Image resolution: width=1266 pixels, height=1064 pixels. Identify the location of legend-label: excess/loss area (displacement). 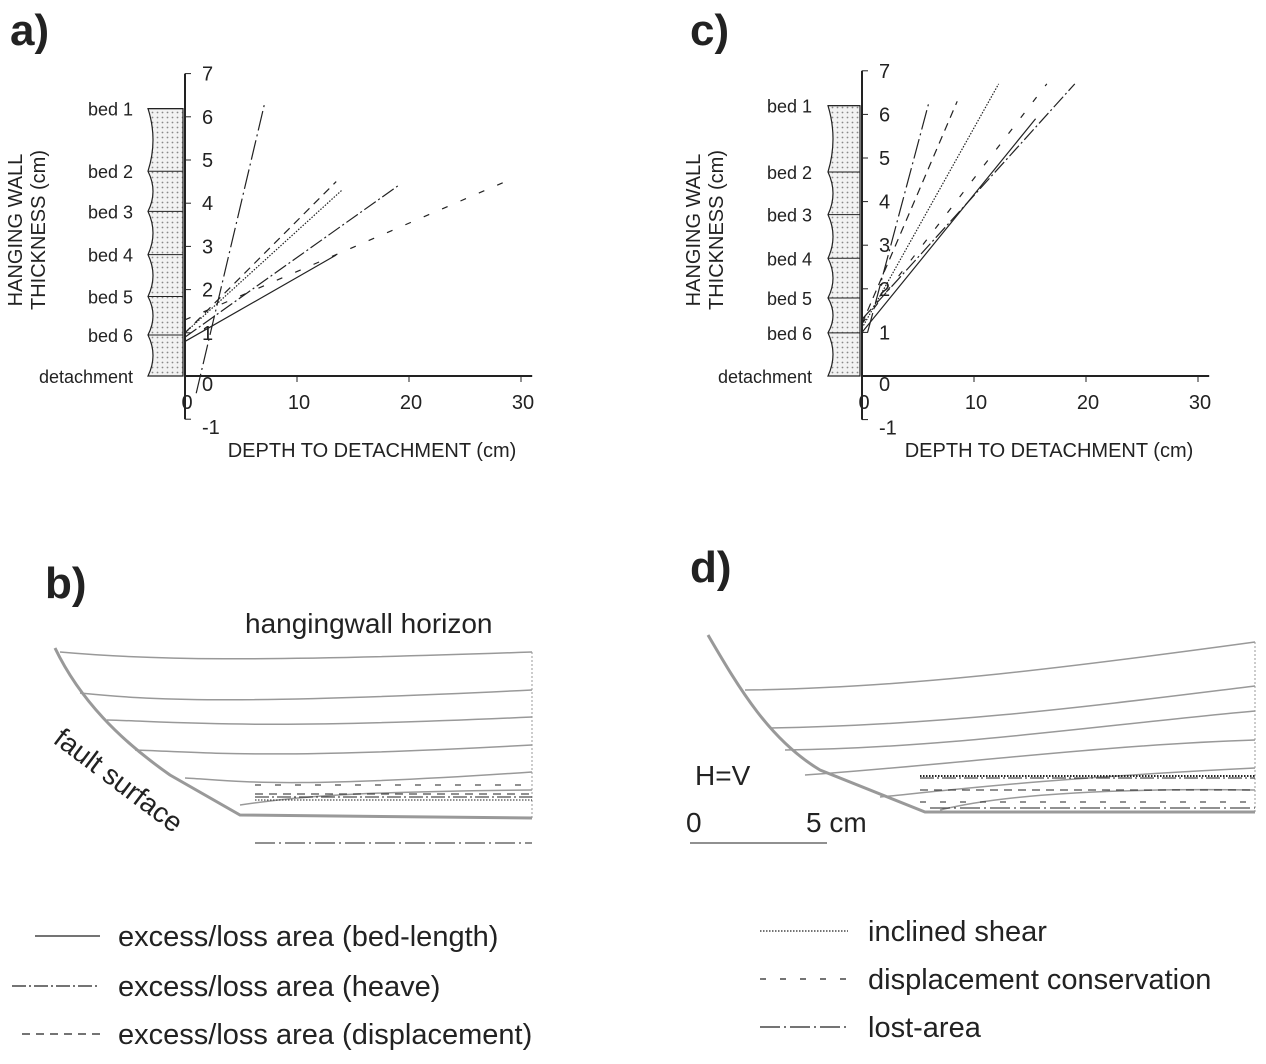
(325, 1035).